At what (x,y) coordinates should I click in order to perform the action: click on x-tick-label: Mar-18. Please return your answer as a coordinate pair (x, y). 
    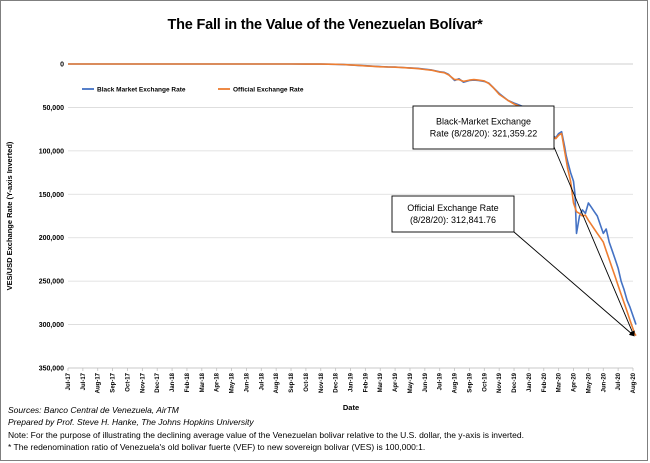
    Looking at the image, I should click on (203, 382).